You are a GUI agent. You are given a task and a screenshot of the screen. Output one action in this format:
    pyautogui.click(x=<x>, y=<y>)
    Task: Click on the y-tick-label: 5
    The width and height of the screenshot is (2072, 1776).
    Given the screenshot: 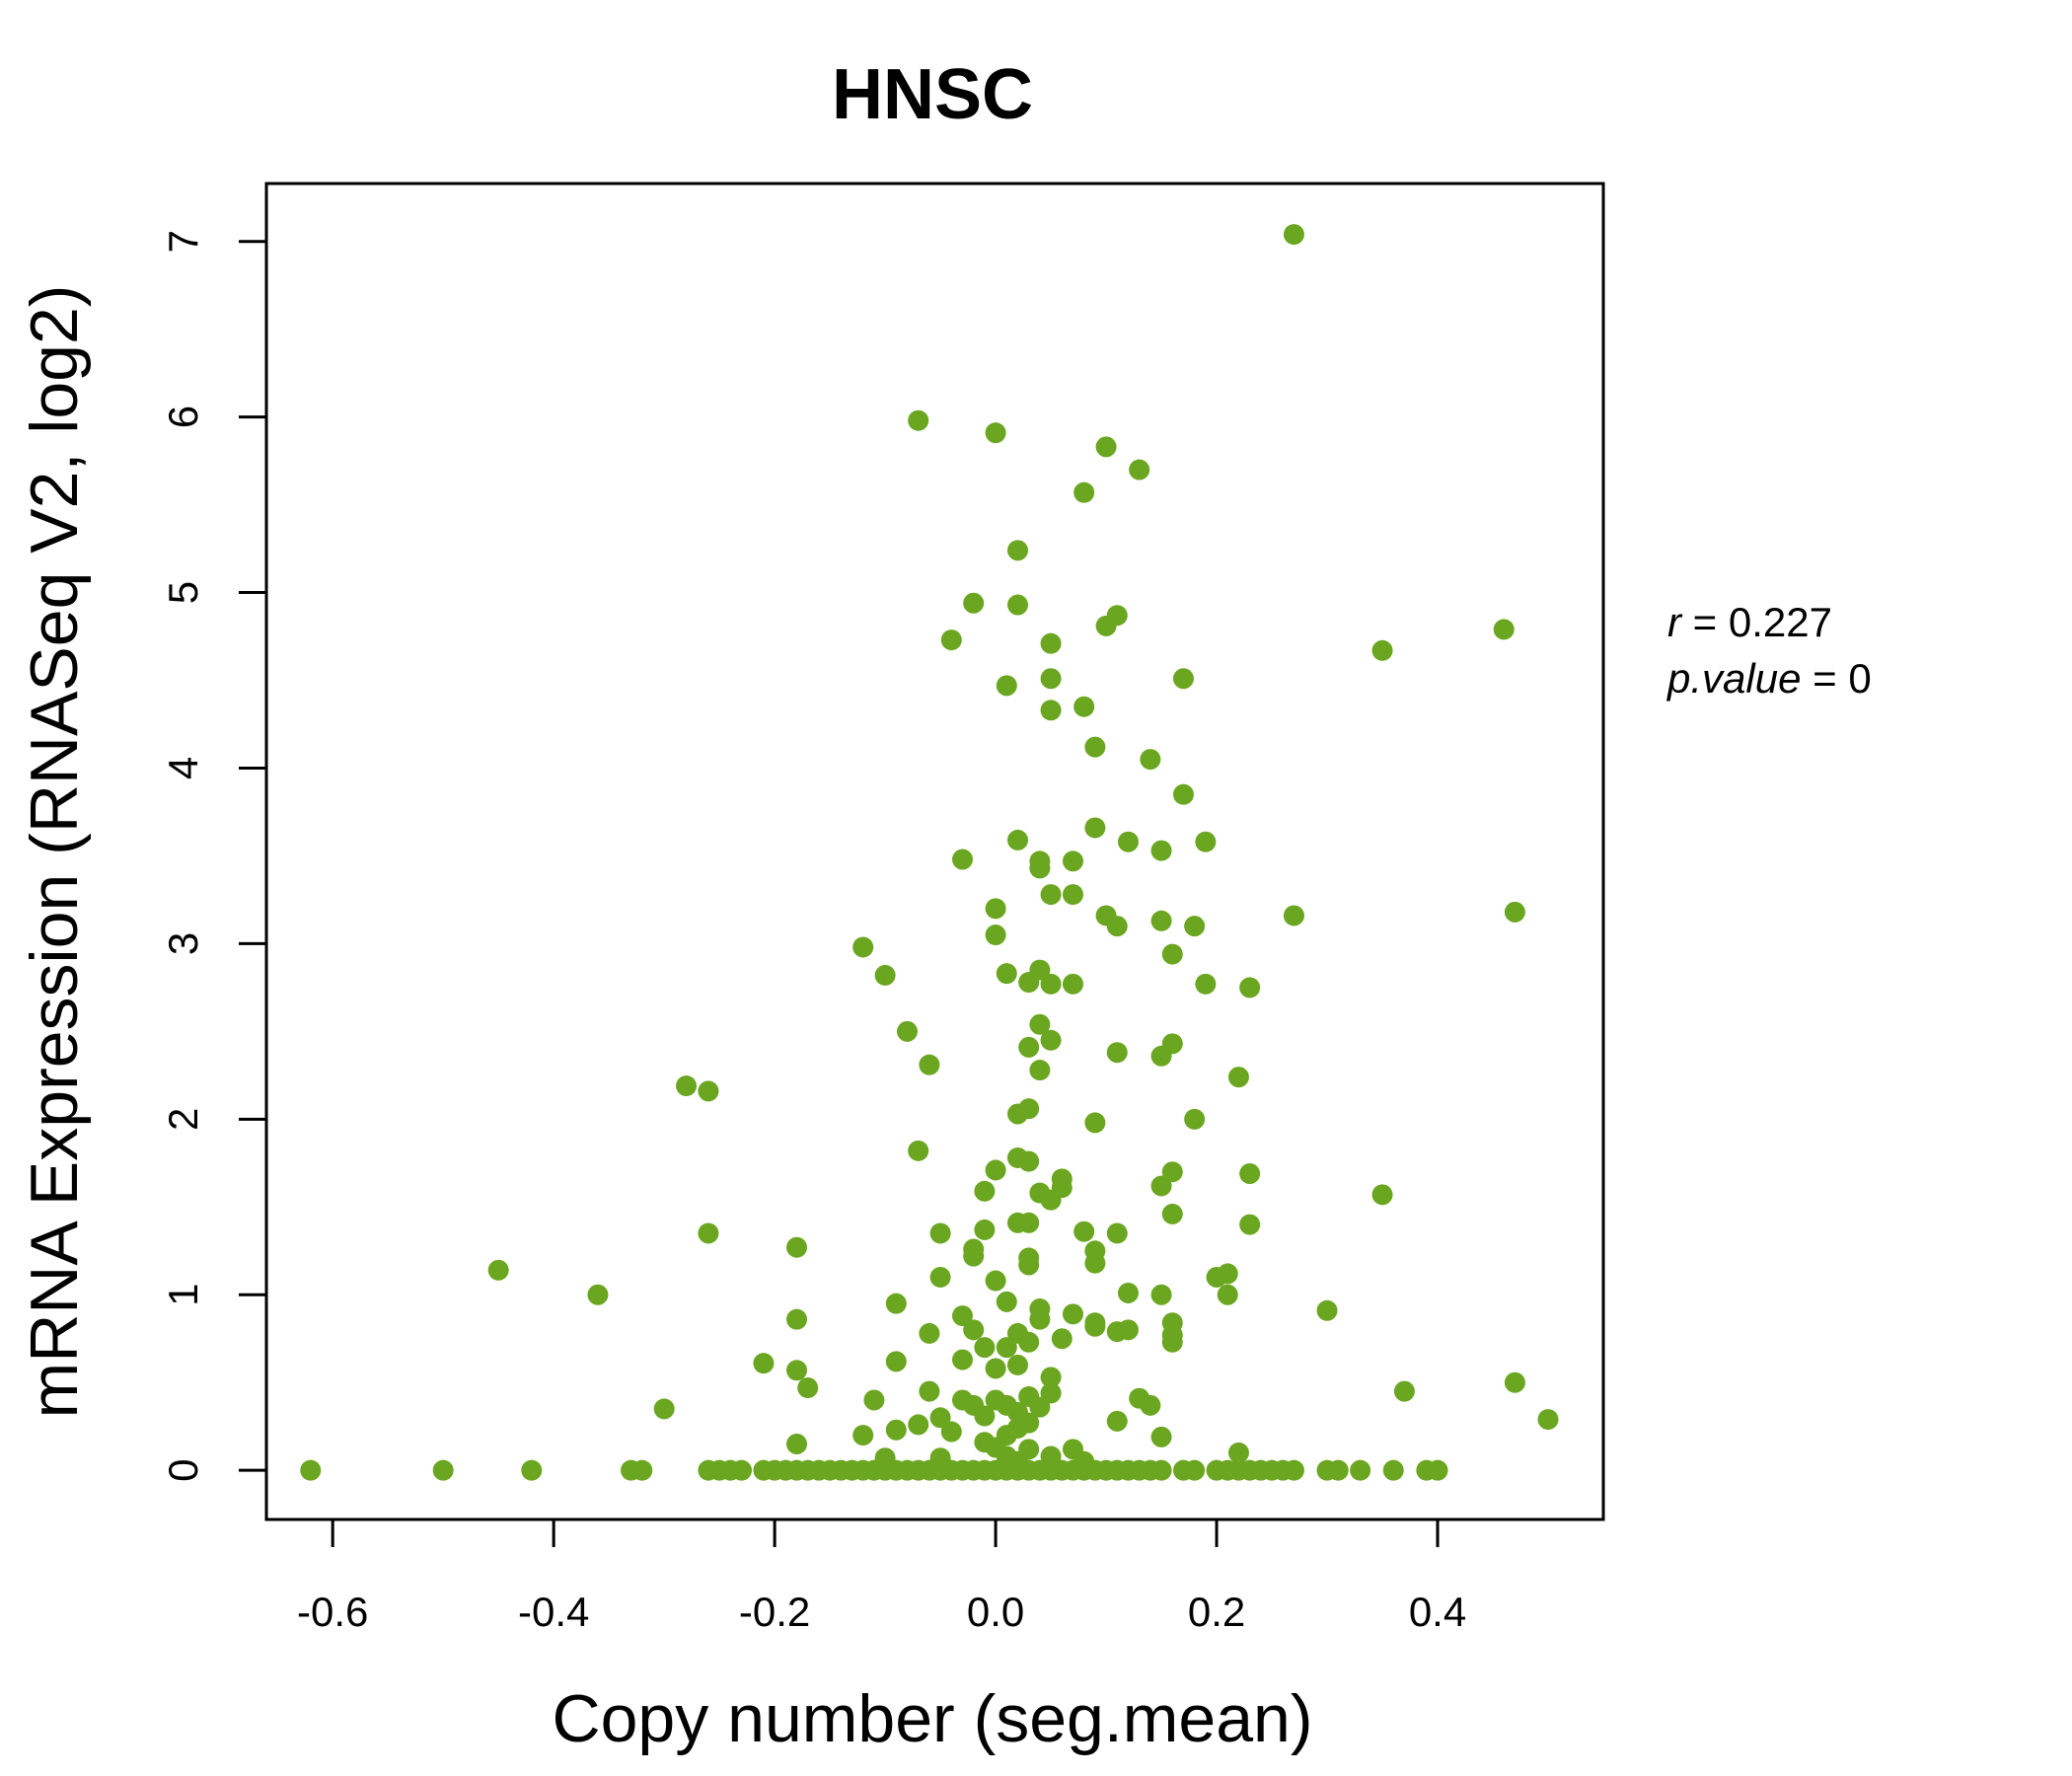 What is the action you would take?
    pyautogui.click(x=183, y=592)
    